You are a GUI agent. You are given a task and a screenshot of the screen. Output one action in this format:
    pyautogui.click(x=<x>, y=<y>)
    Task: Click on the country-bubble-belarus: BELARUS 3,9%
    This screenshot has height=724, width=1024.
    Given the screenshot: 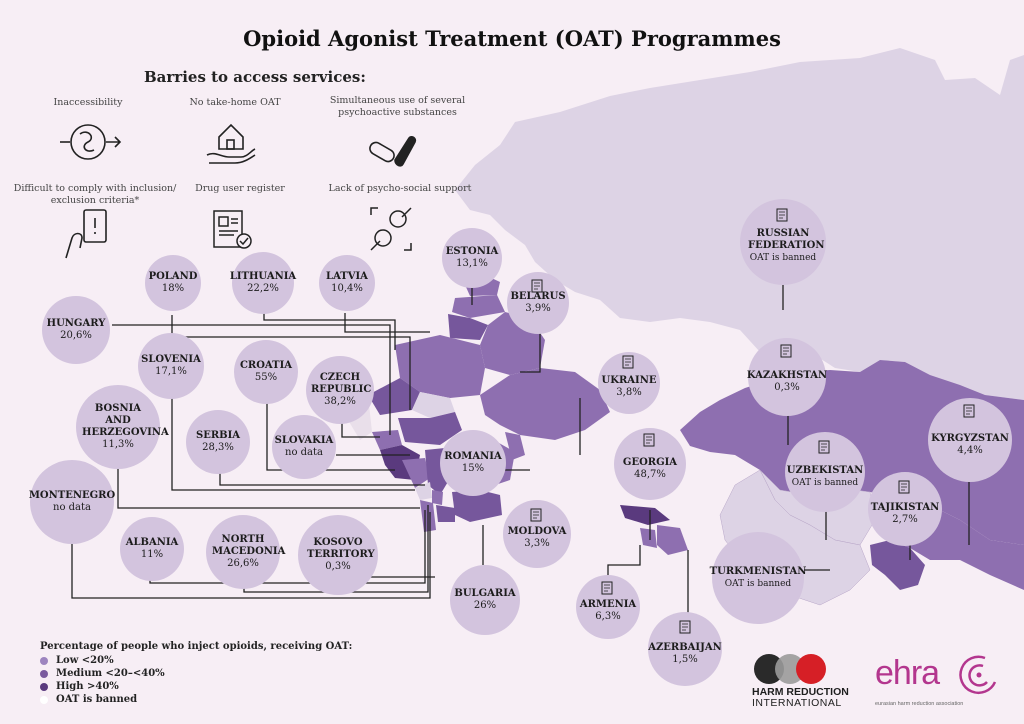 What is the action you would take?
    pyautogui.click(x=538, y=303)
    